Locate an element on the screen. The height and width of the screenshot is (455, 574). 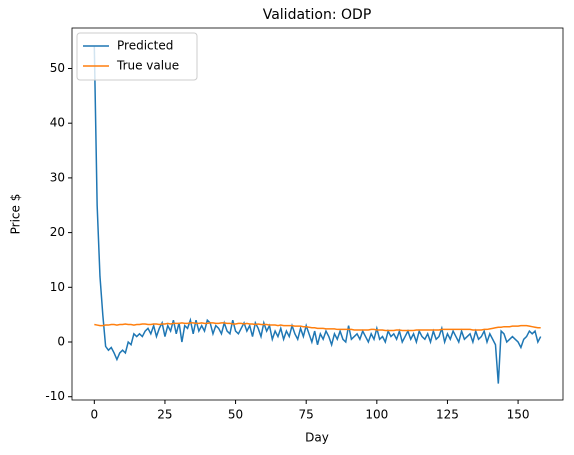
x-tick-label: 50 is located at coordinates (235, 415).